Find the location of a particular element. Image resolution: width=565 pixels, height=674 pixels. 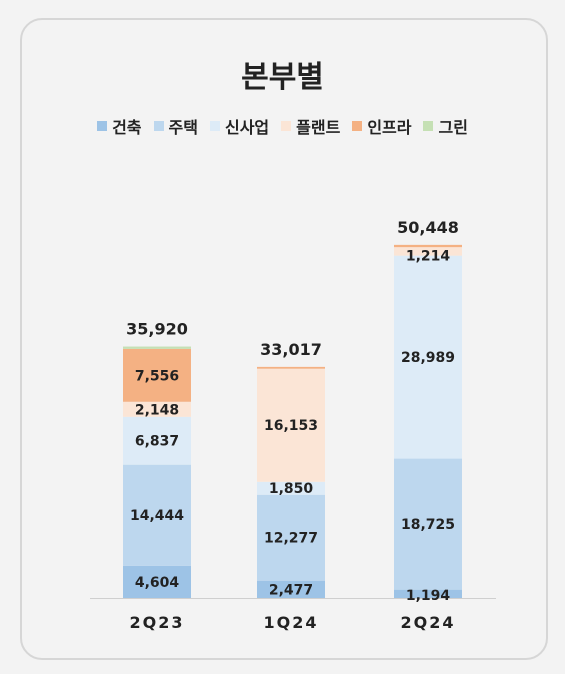

legend-item: 인프라 is located at coordinates (381, 126).